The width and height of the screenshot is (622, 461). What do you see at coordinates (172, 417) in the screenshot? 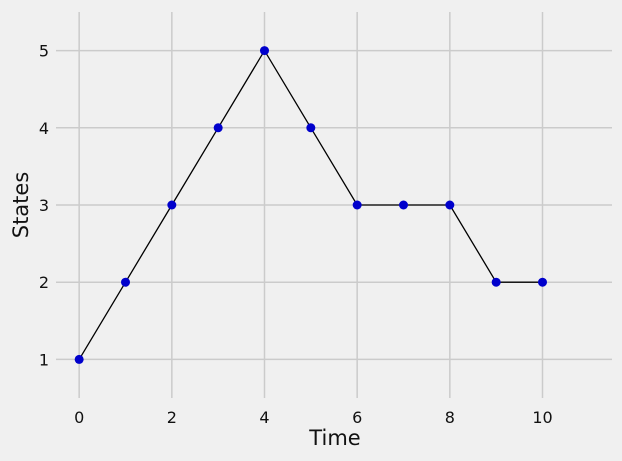
I see `x-tick-label: 2` at bounding box center [172, 417].